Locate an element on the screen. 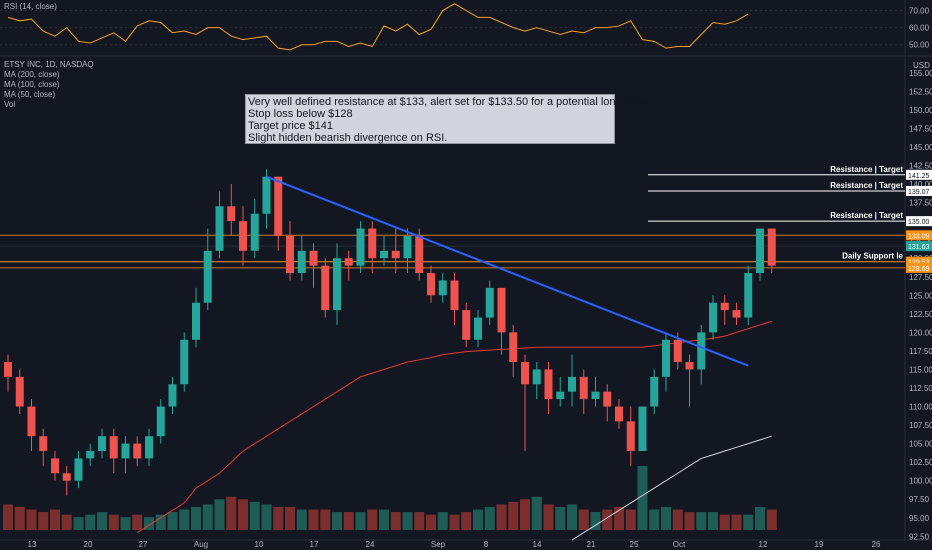 The image size is (932, 550). price-tag-text: 141.25 is located at coordinates (919, 176).